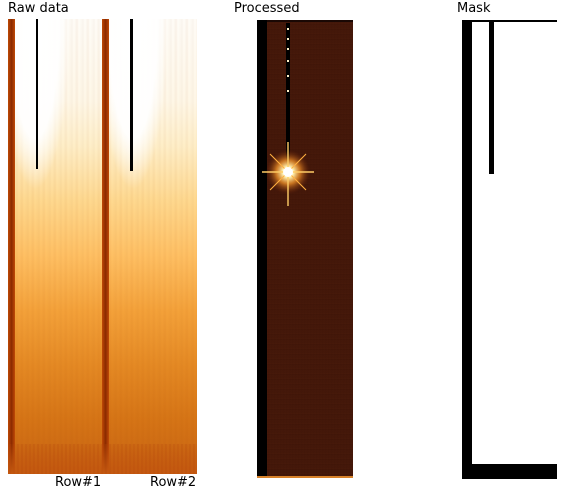 This screenshot has width=563, height=492. Describe the element at coordinates (491, 98) in the screenshot. I see `mask-occulter-stick` at that location.